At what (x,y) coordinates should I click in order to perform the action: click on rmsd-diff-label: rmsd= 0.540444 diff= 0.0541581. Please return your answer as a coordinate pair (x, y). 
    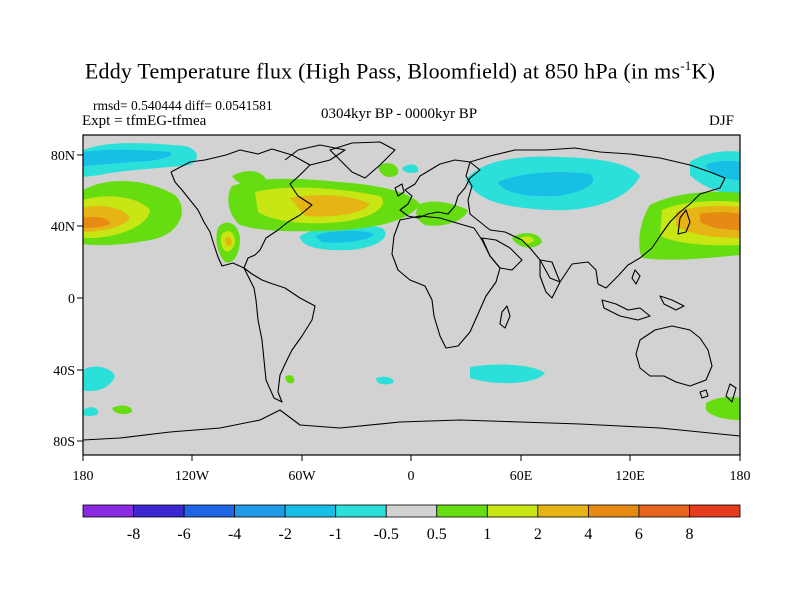
    Looking at the image, I should click on (183, 105).